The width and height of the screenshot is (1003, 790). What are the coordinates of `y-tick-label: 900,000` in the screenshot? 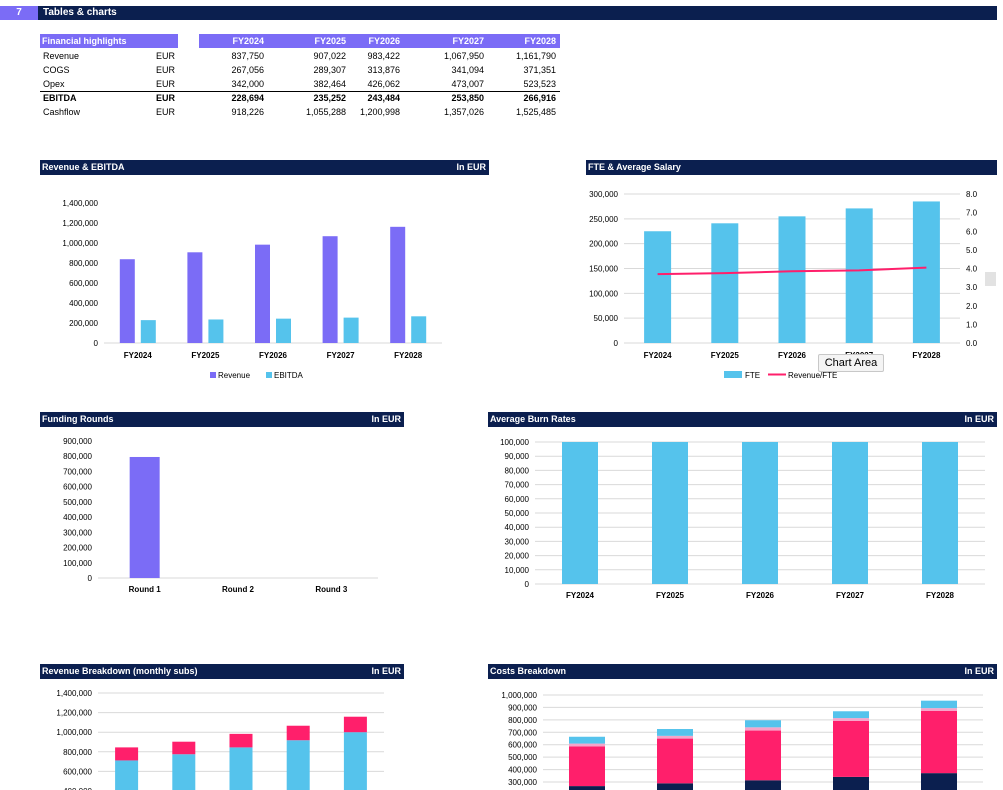 It's located at (77, 441).